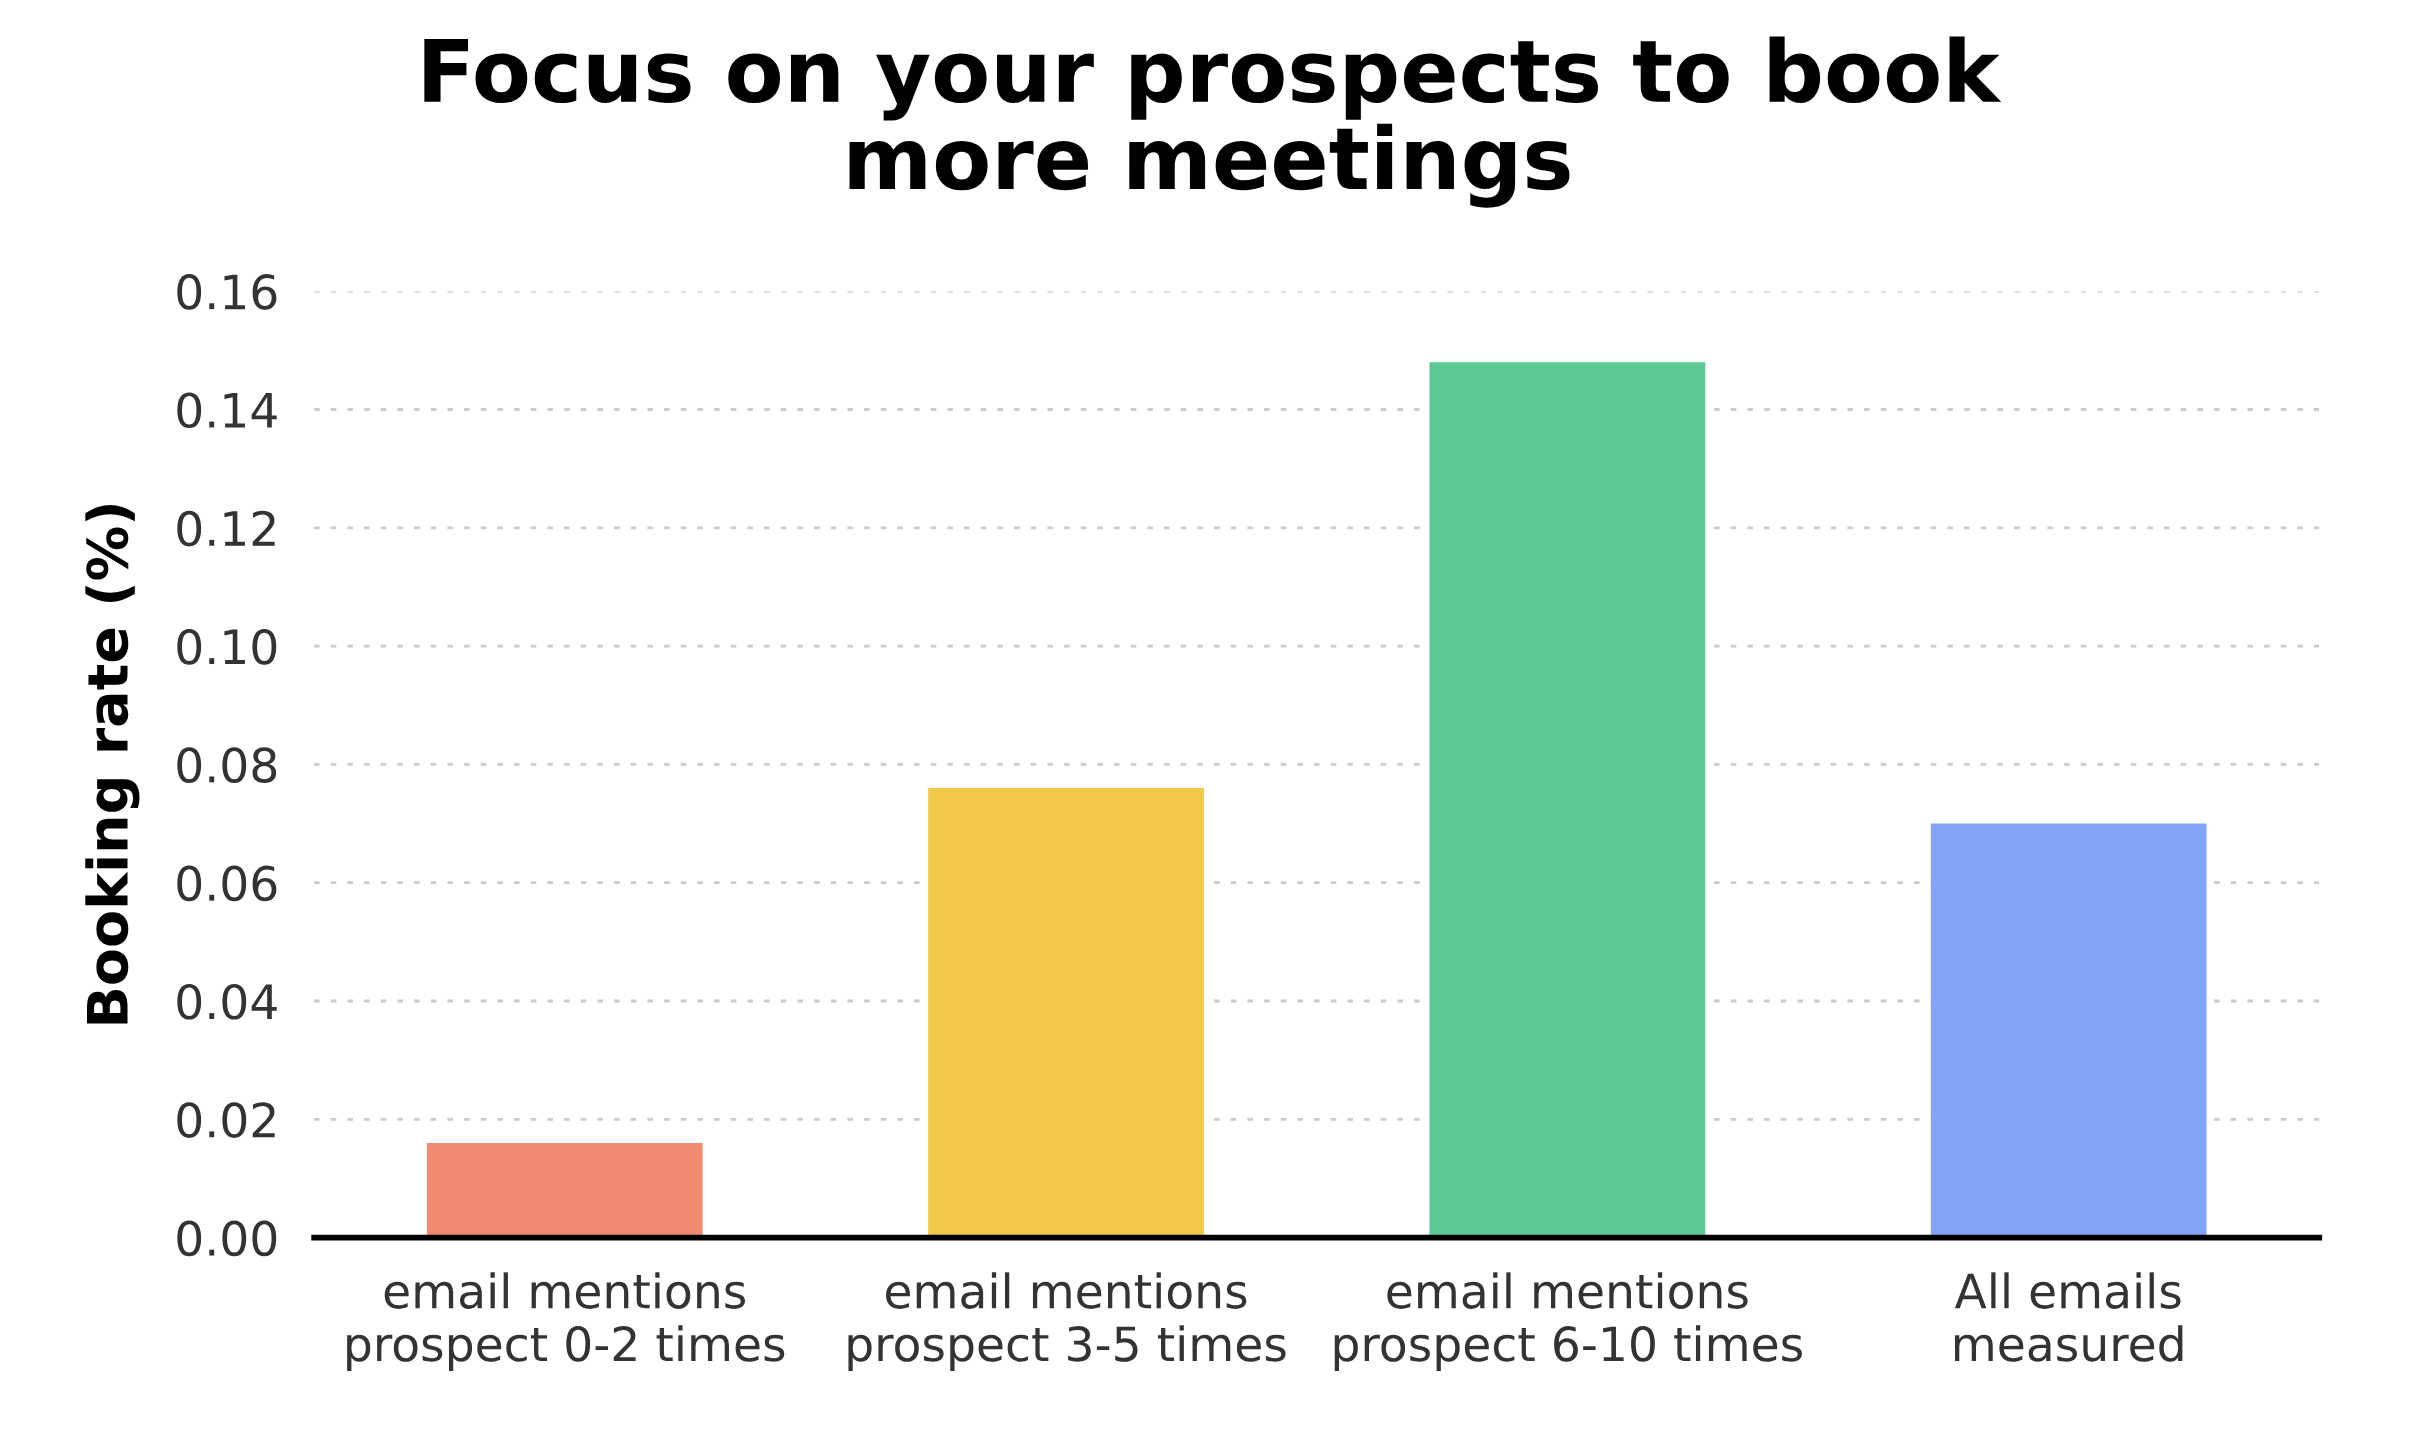 Image resolution: width=2416 pixels, height=1456 pixels. I want to click on y-tick-label: 0.06, so click(227, 883).